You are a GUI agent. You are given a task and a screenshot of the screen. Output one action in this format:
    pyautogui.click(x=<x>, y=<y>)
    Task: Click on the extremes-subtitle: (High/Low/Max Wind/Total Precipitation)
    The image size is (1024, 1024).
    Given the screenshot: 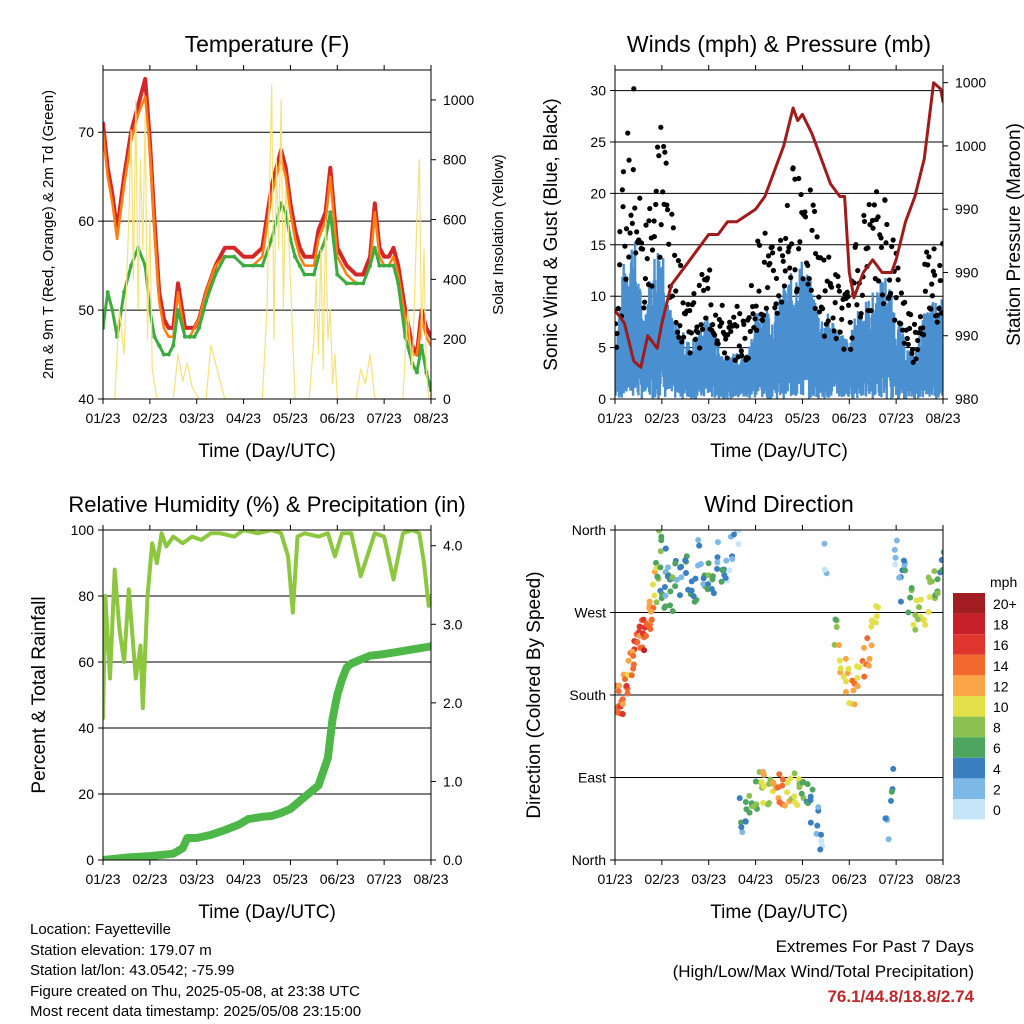 What is the action you would take?
    pyautogui.click(x=823, y=971)
    